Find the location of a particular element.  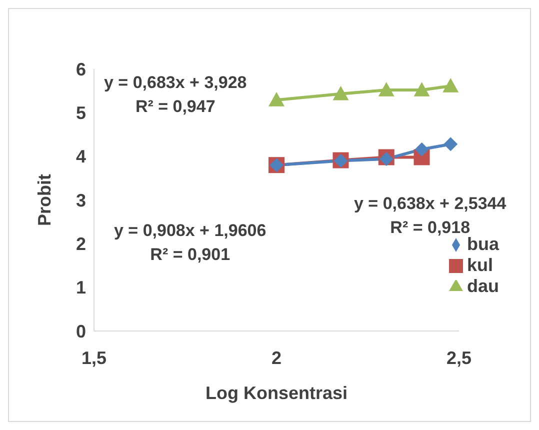

y-axis-title: Probit is located at coordinates (44, 200).